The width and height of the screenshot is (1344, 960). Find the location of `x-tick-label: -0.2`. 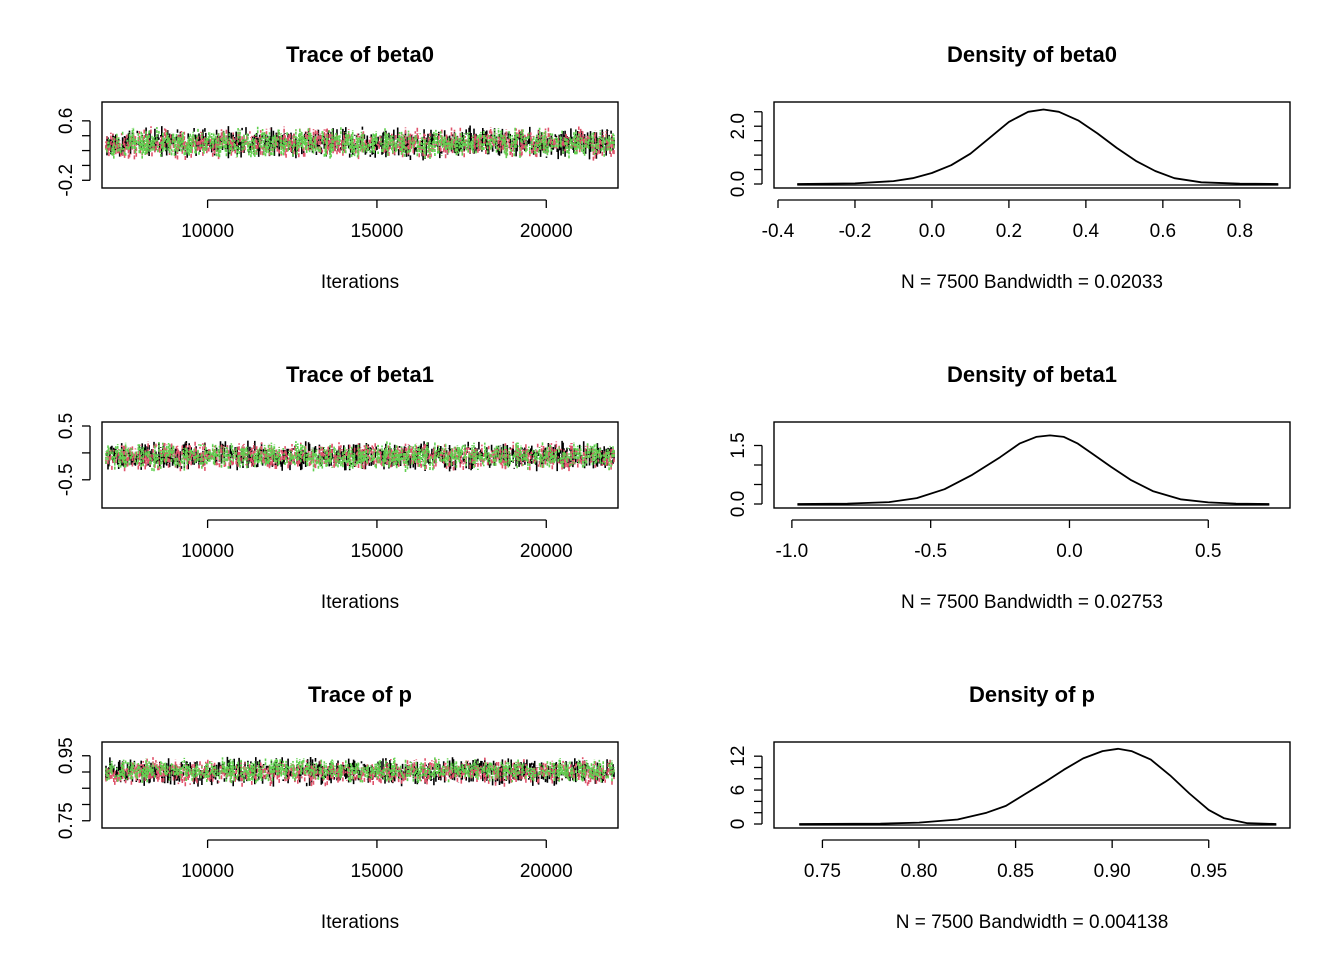

x-tick-label: -0.2 is located at coordinates (855, 231).